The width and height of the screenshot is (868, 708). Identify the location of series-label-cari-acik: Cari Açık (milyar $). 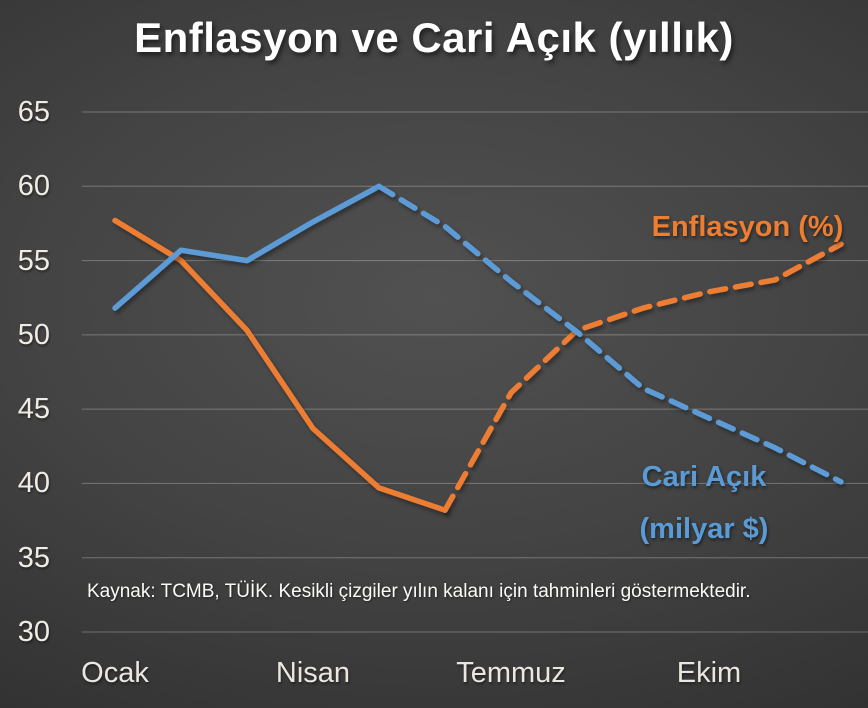
(704, 503).